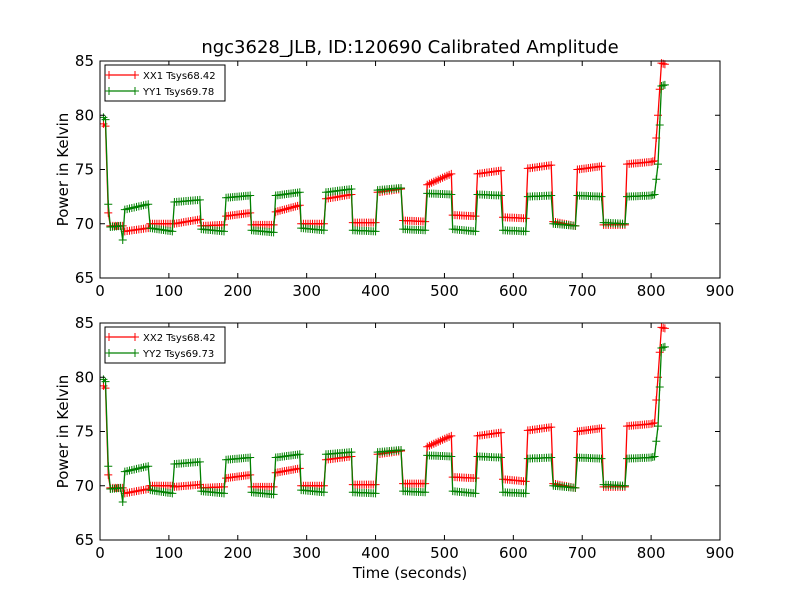  What do you see at coordinates (375, 291) in the screenshot?
I see `x-tick-label: 400` at bounding box center [375, 291].